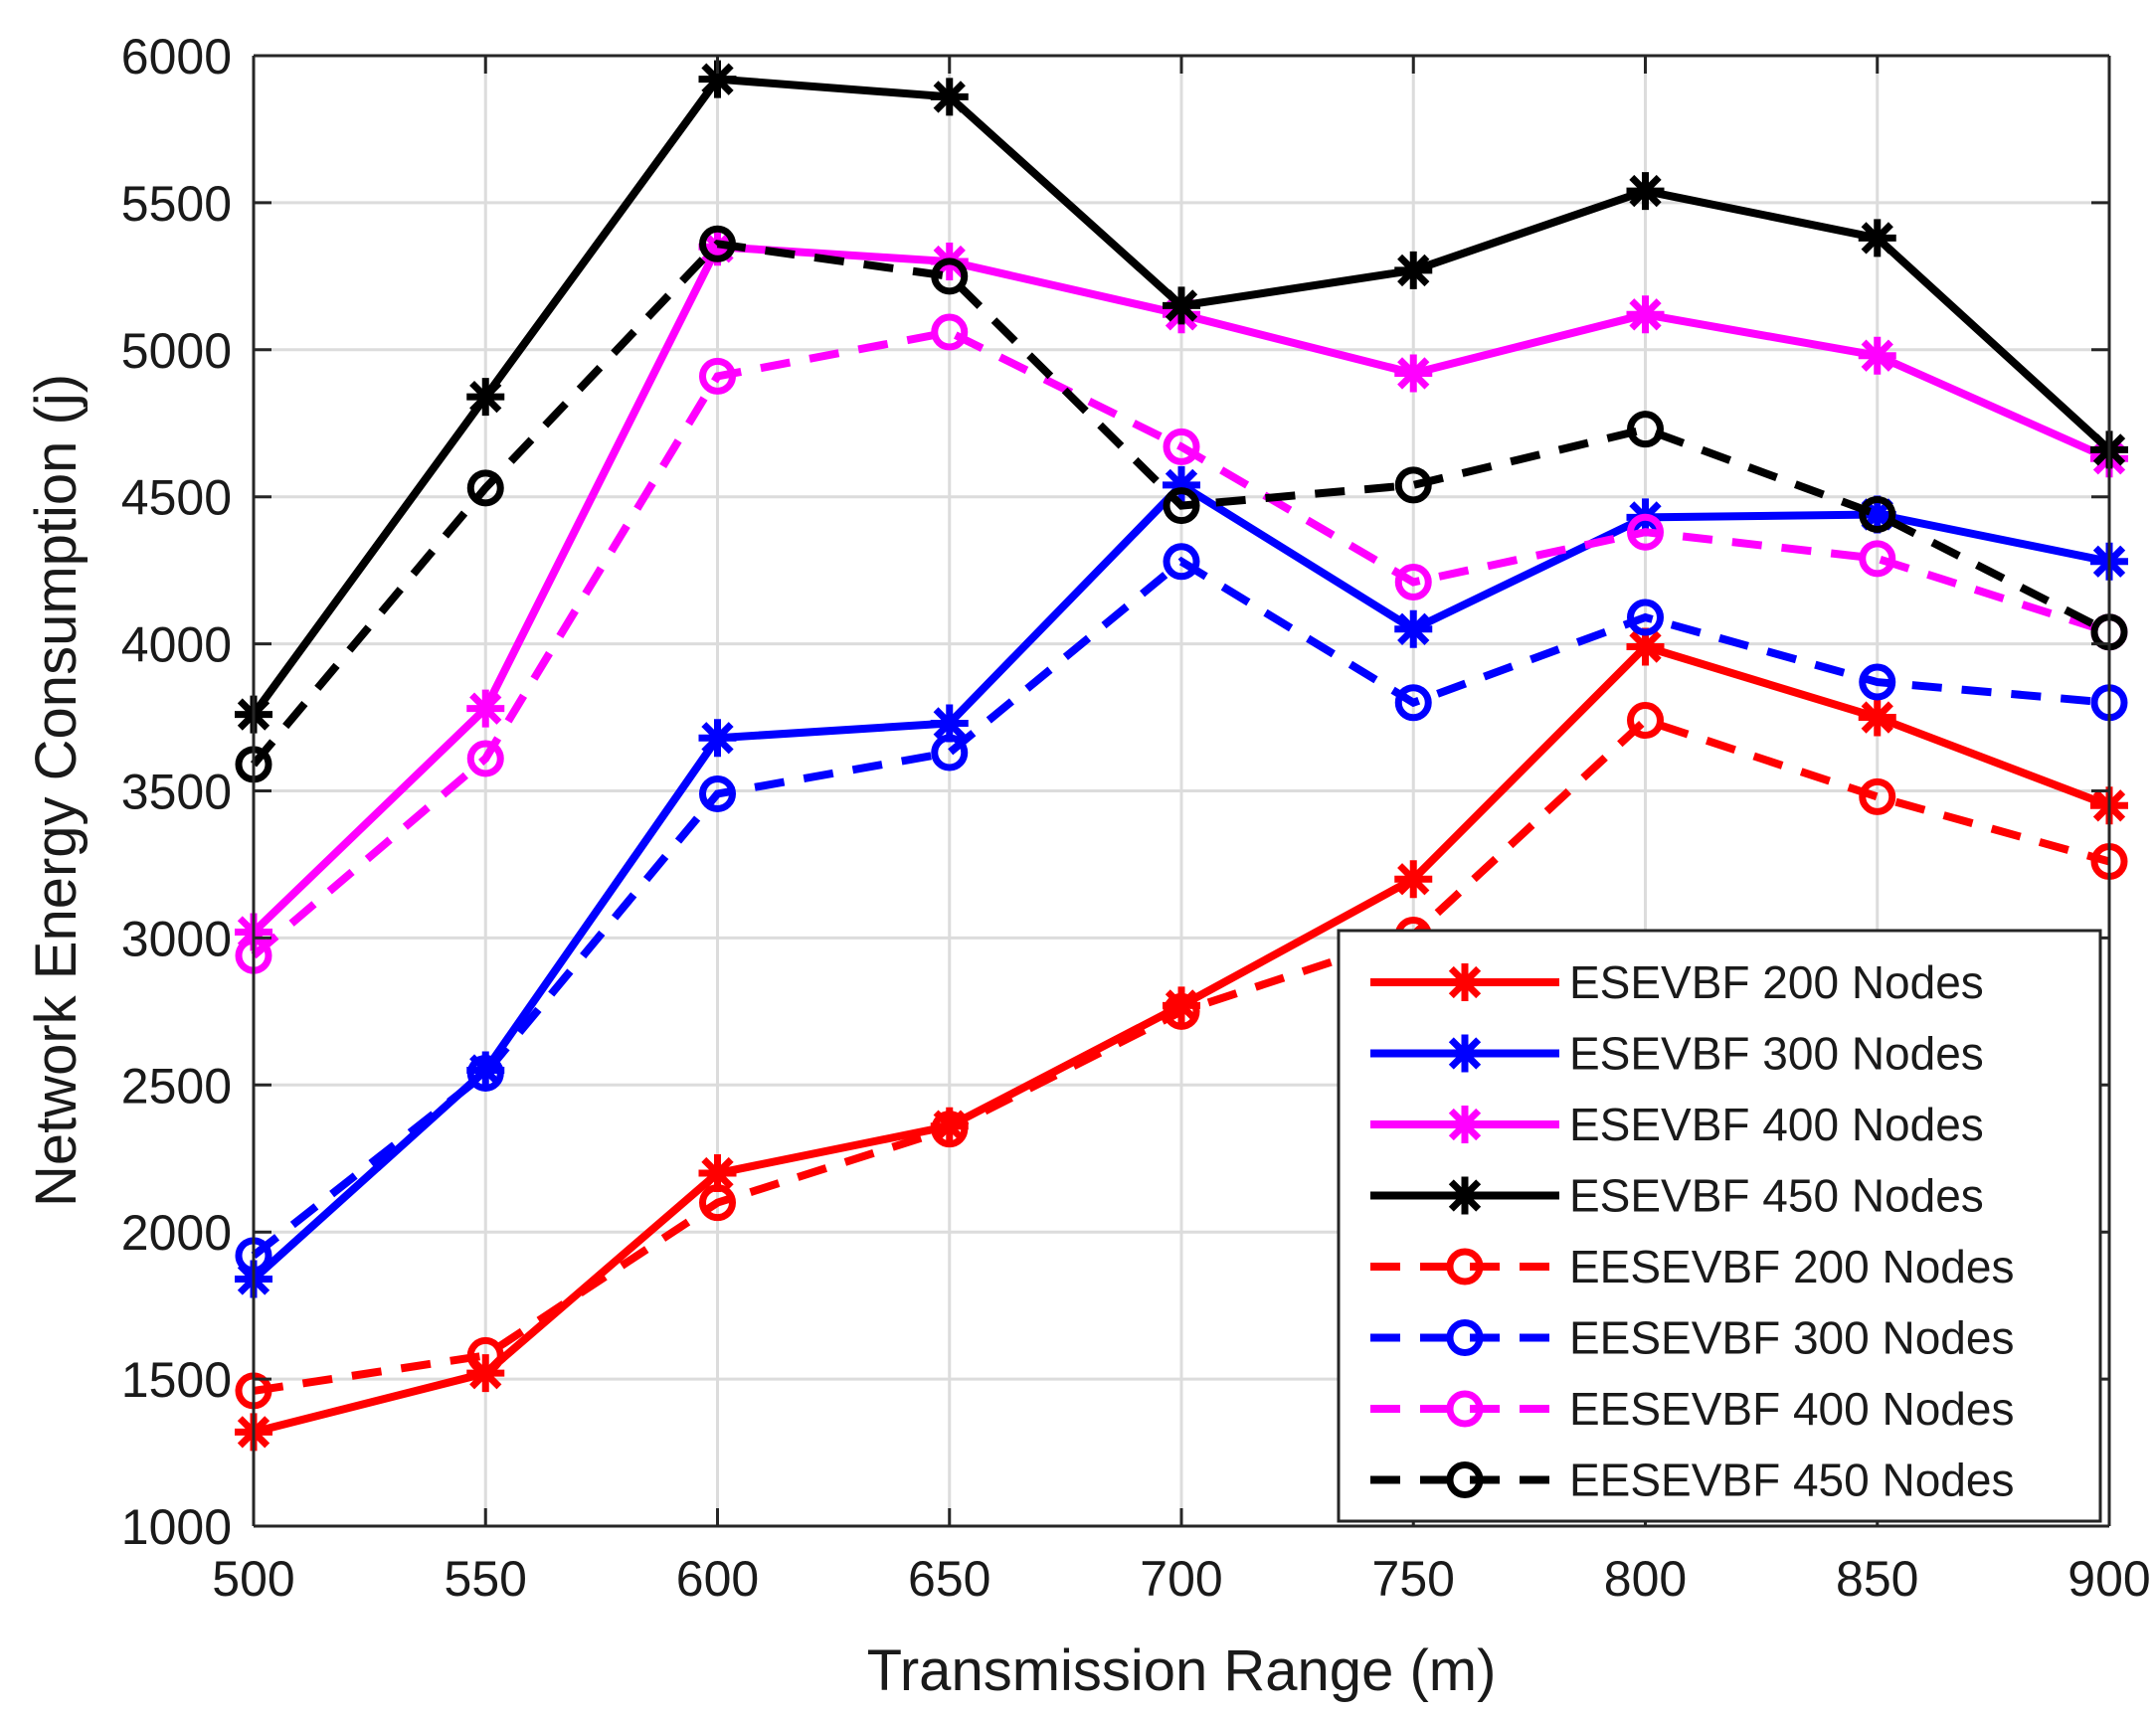  I want to click on x-tick-label: 500, so click(253, 1579).